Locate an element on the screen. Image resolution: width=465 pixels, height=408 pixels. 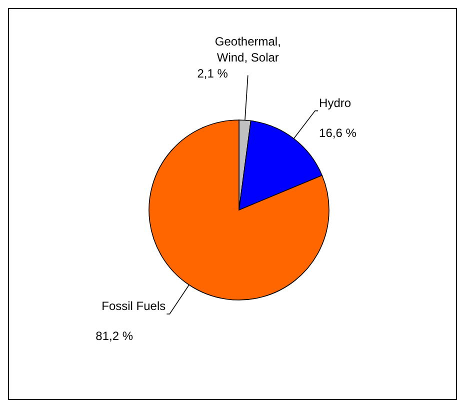
slice-label: Hydro is located at coordinates (335, 103).